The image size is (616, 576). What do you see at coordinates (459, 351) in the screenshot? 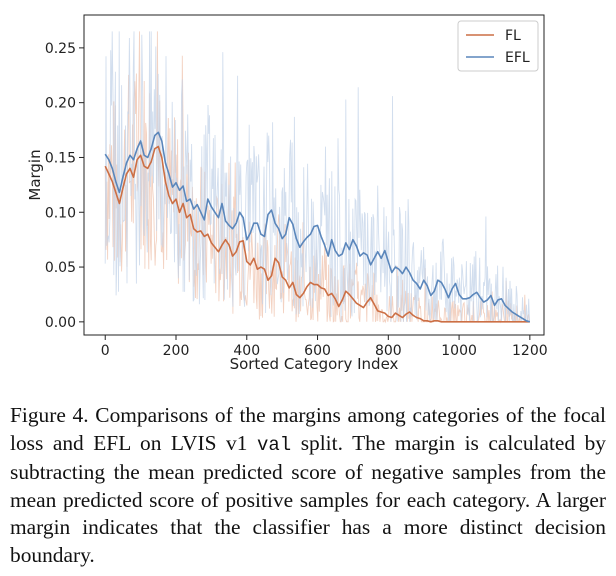
I see `x-tick-label: 1000` at bounding box center [459, 351].